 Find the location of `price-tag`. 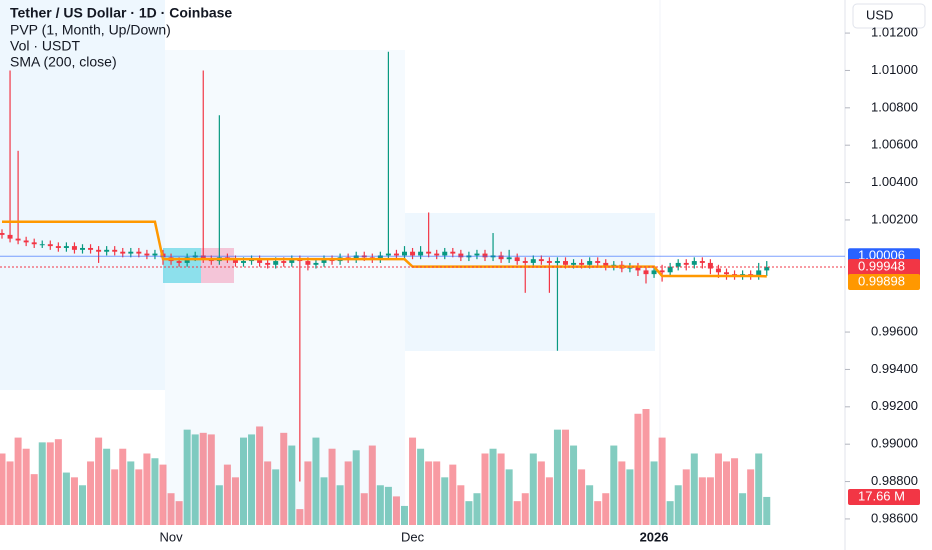

price-tag is located at coordinates (884, 281).